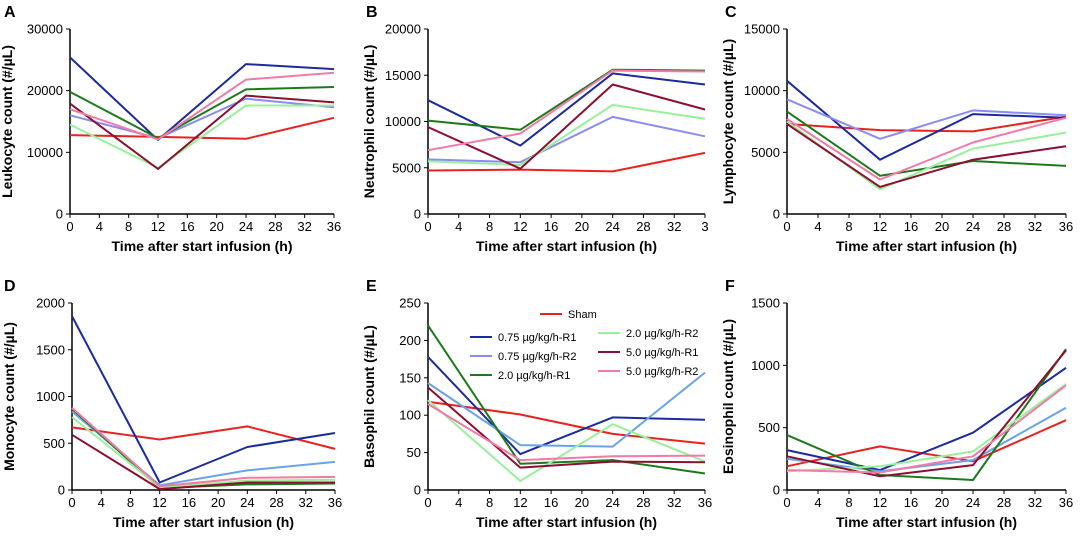  Describe the element at coordinates (69, 226) in the screenshot. I see `x-tick-label-a: 0` at that location.